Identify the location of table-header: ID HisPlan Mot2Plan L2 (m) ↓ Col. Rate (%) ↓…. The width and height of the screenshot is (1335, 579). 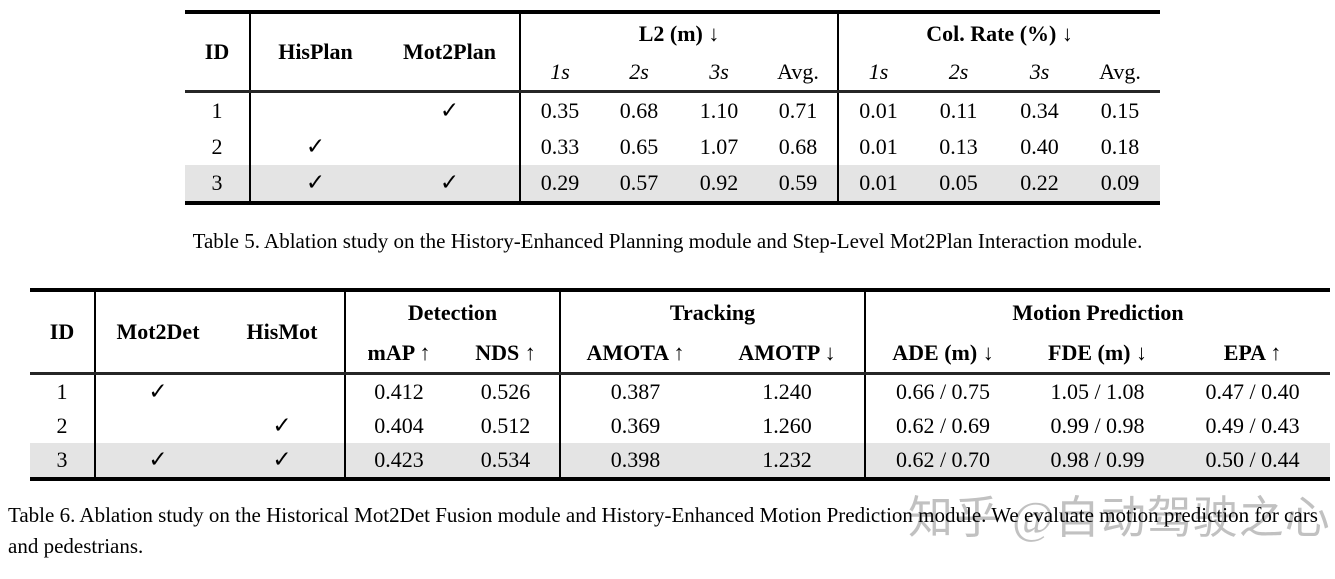
(673, 52).